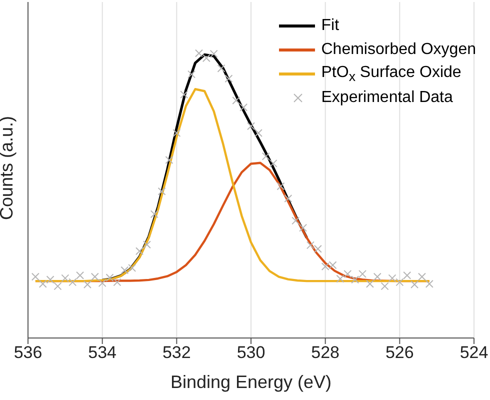 Image resolution: width=490 pixels, height=400 pixels. I want to click on x-tick-label: 534, so click(102, 352).